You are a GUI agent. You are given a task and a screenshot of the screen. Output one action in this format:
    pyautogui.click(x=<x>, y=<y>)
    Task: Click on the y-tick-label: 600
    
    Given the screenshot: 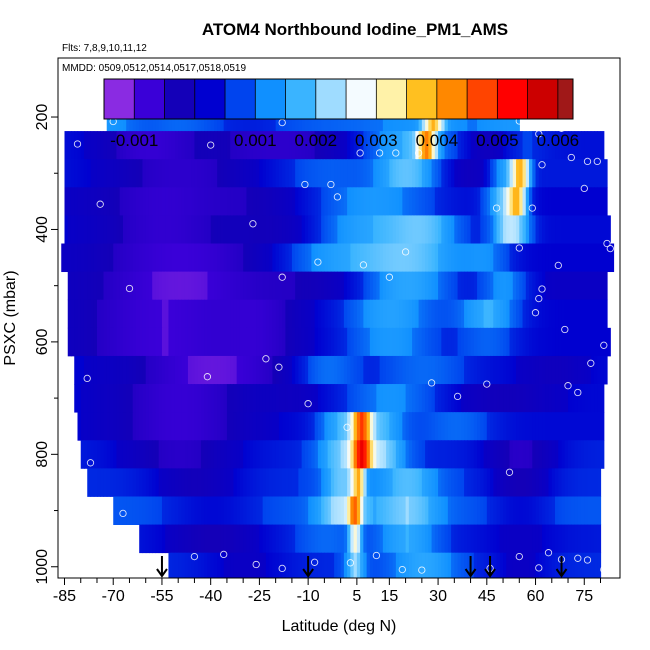 What is the action you would take?
    pyautogui.click(x=42, y=341)
    